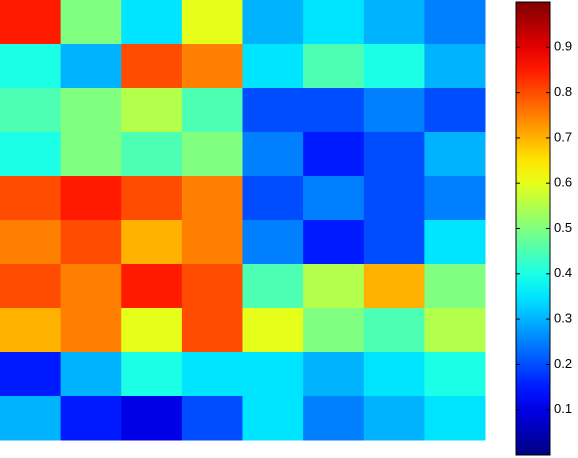 This screenshot has width=578, height=458. I want to click on colorbar-tick-label: 0.9, so click(563, 46).